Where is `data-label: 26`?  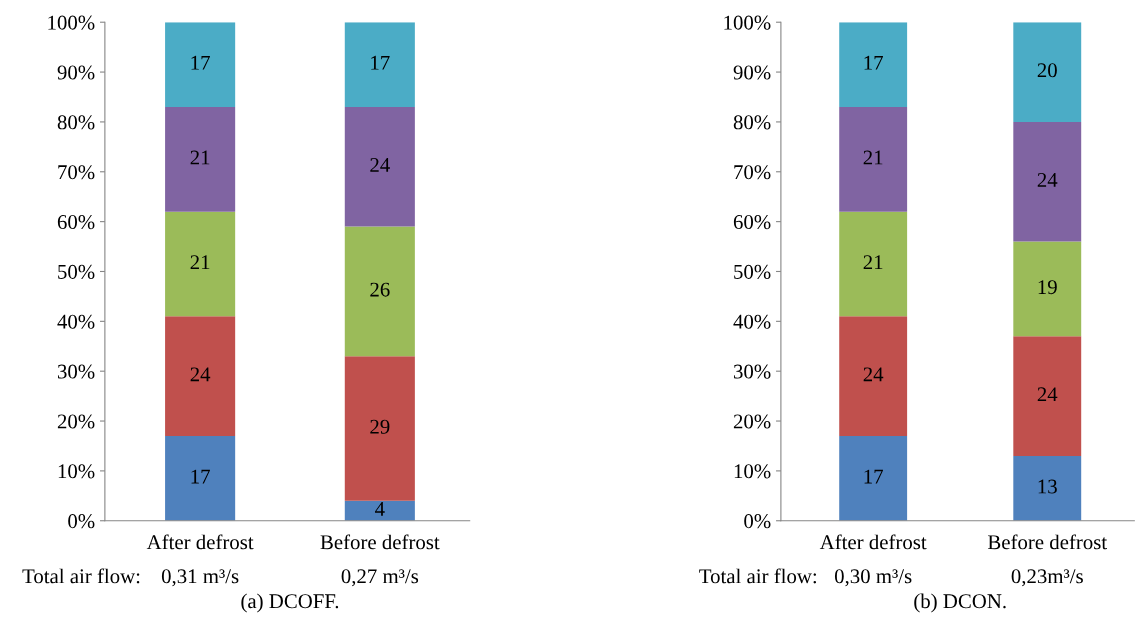 data-label: 26 is located at coordinates (380, 289).